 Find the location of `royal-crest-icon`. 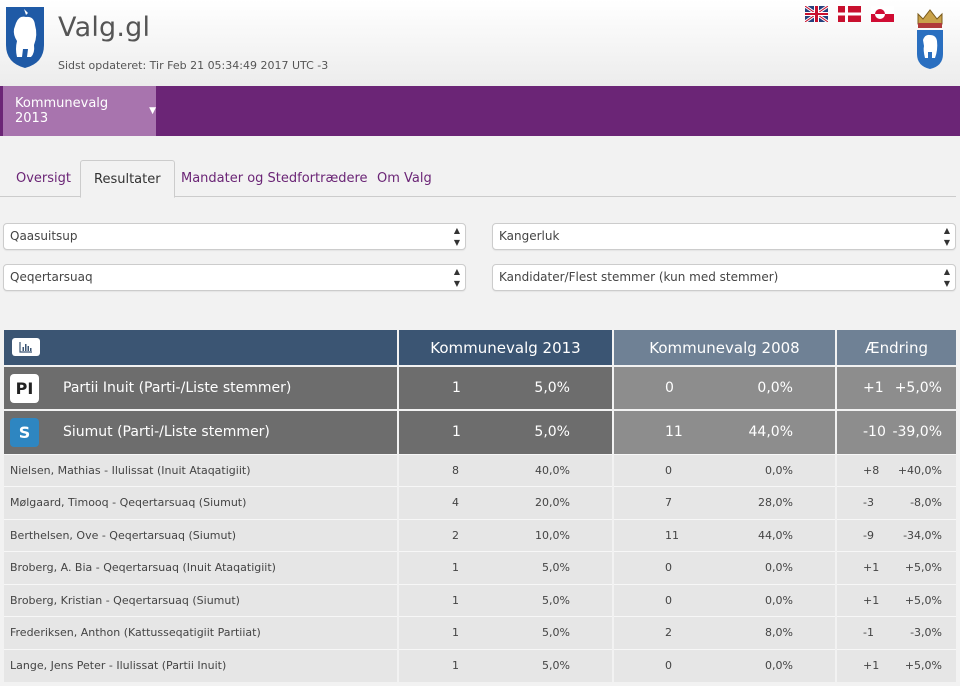

royal-crest-icon is located at coordinates (930, 39).